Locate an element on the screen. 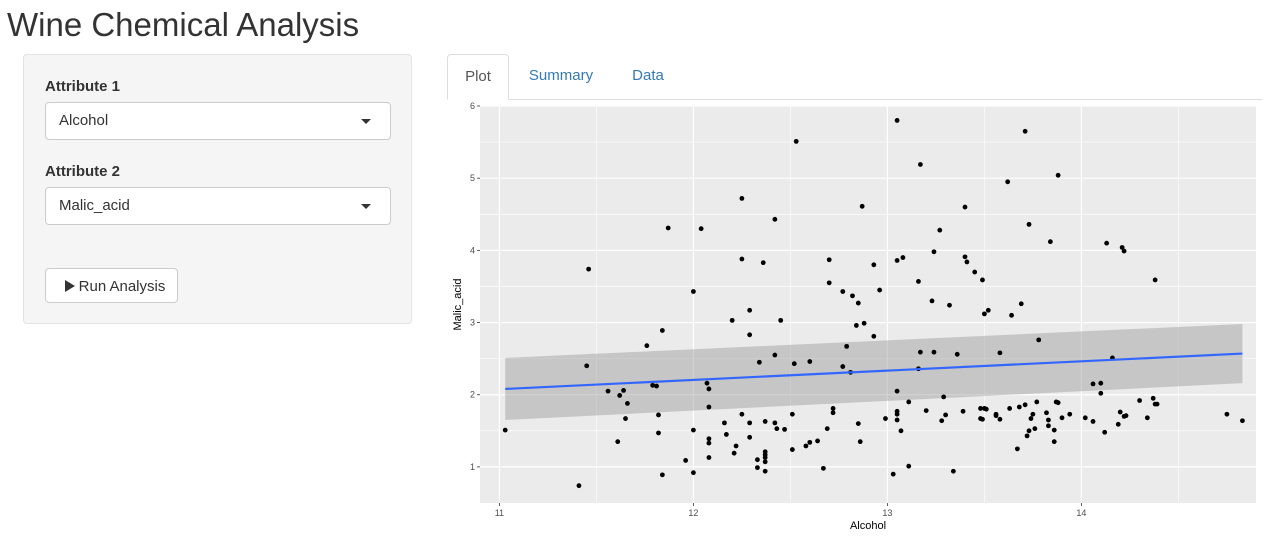  y-tick-label: 5 is located at coordinates (472, 178).